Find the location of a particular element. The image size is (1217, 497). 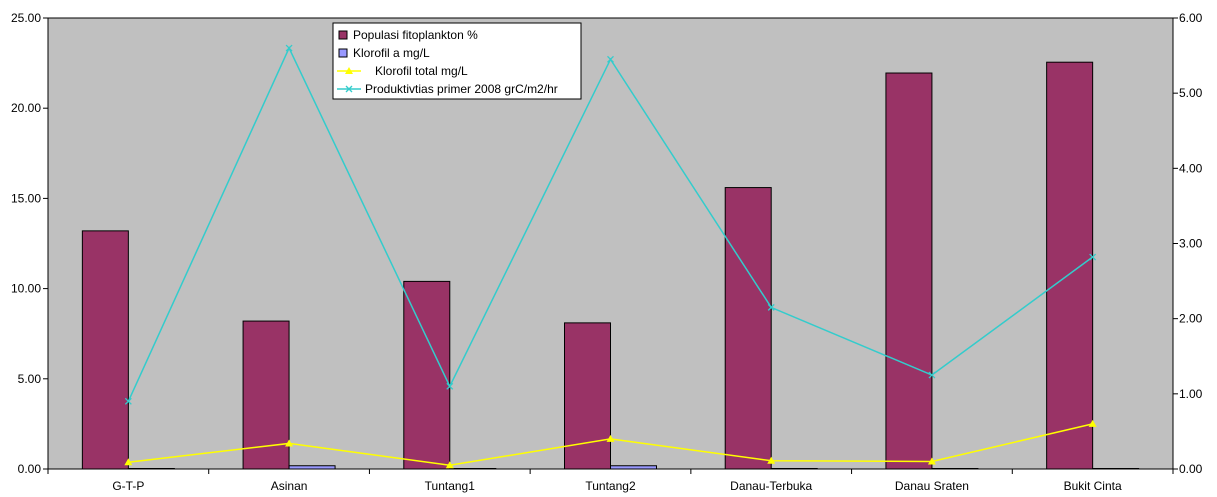

legend-box is located at coordinates (457, 61).